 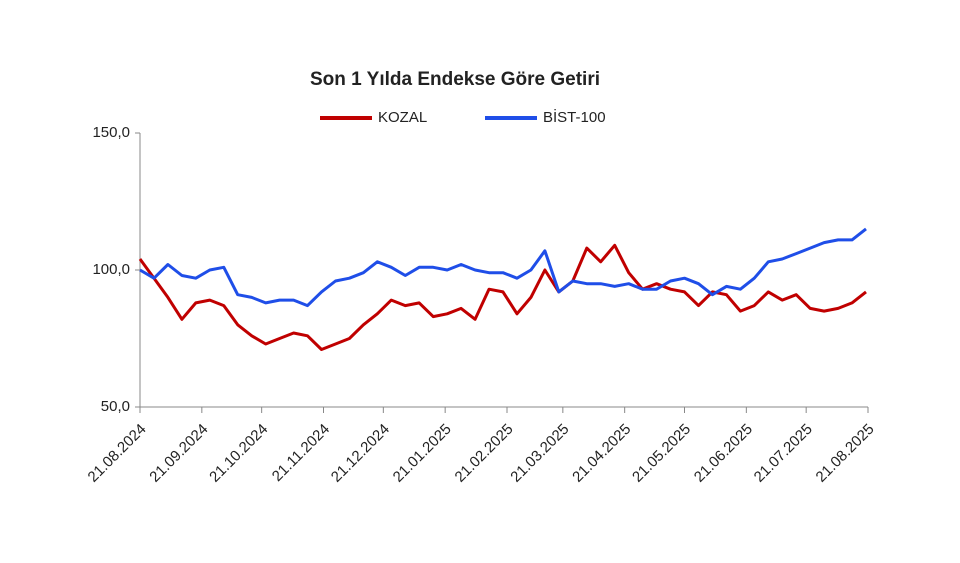 I want to click on x-tick-label: 21.02.2025, so click(x=484, y=453).